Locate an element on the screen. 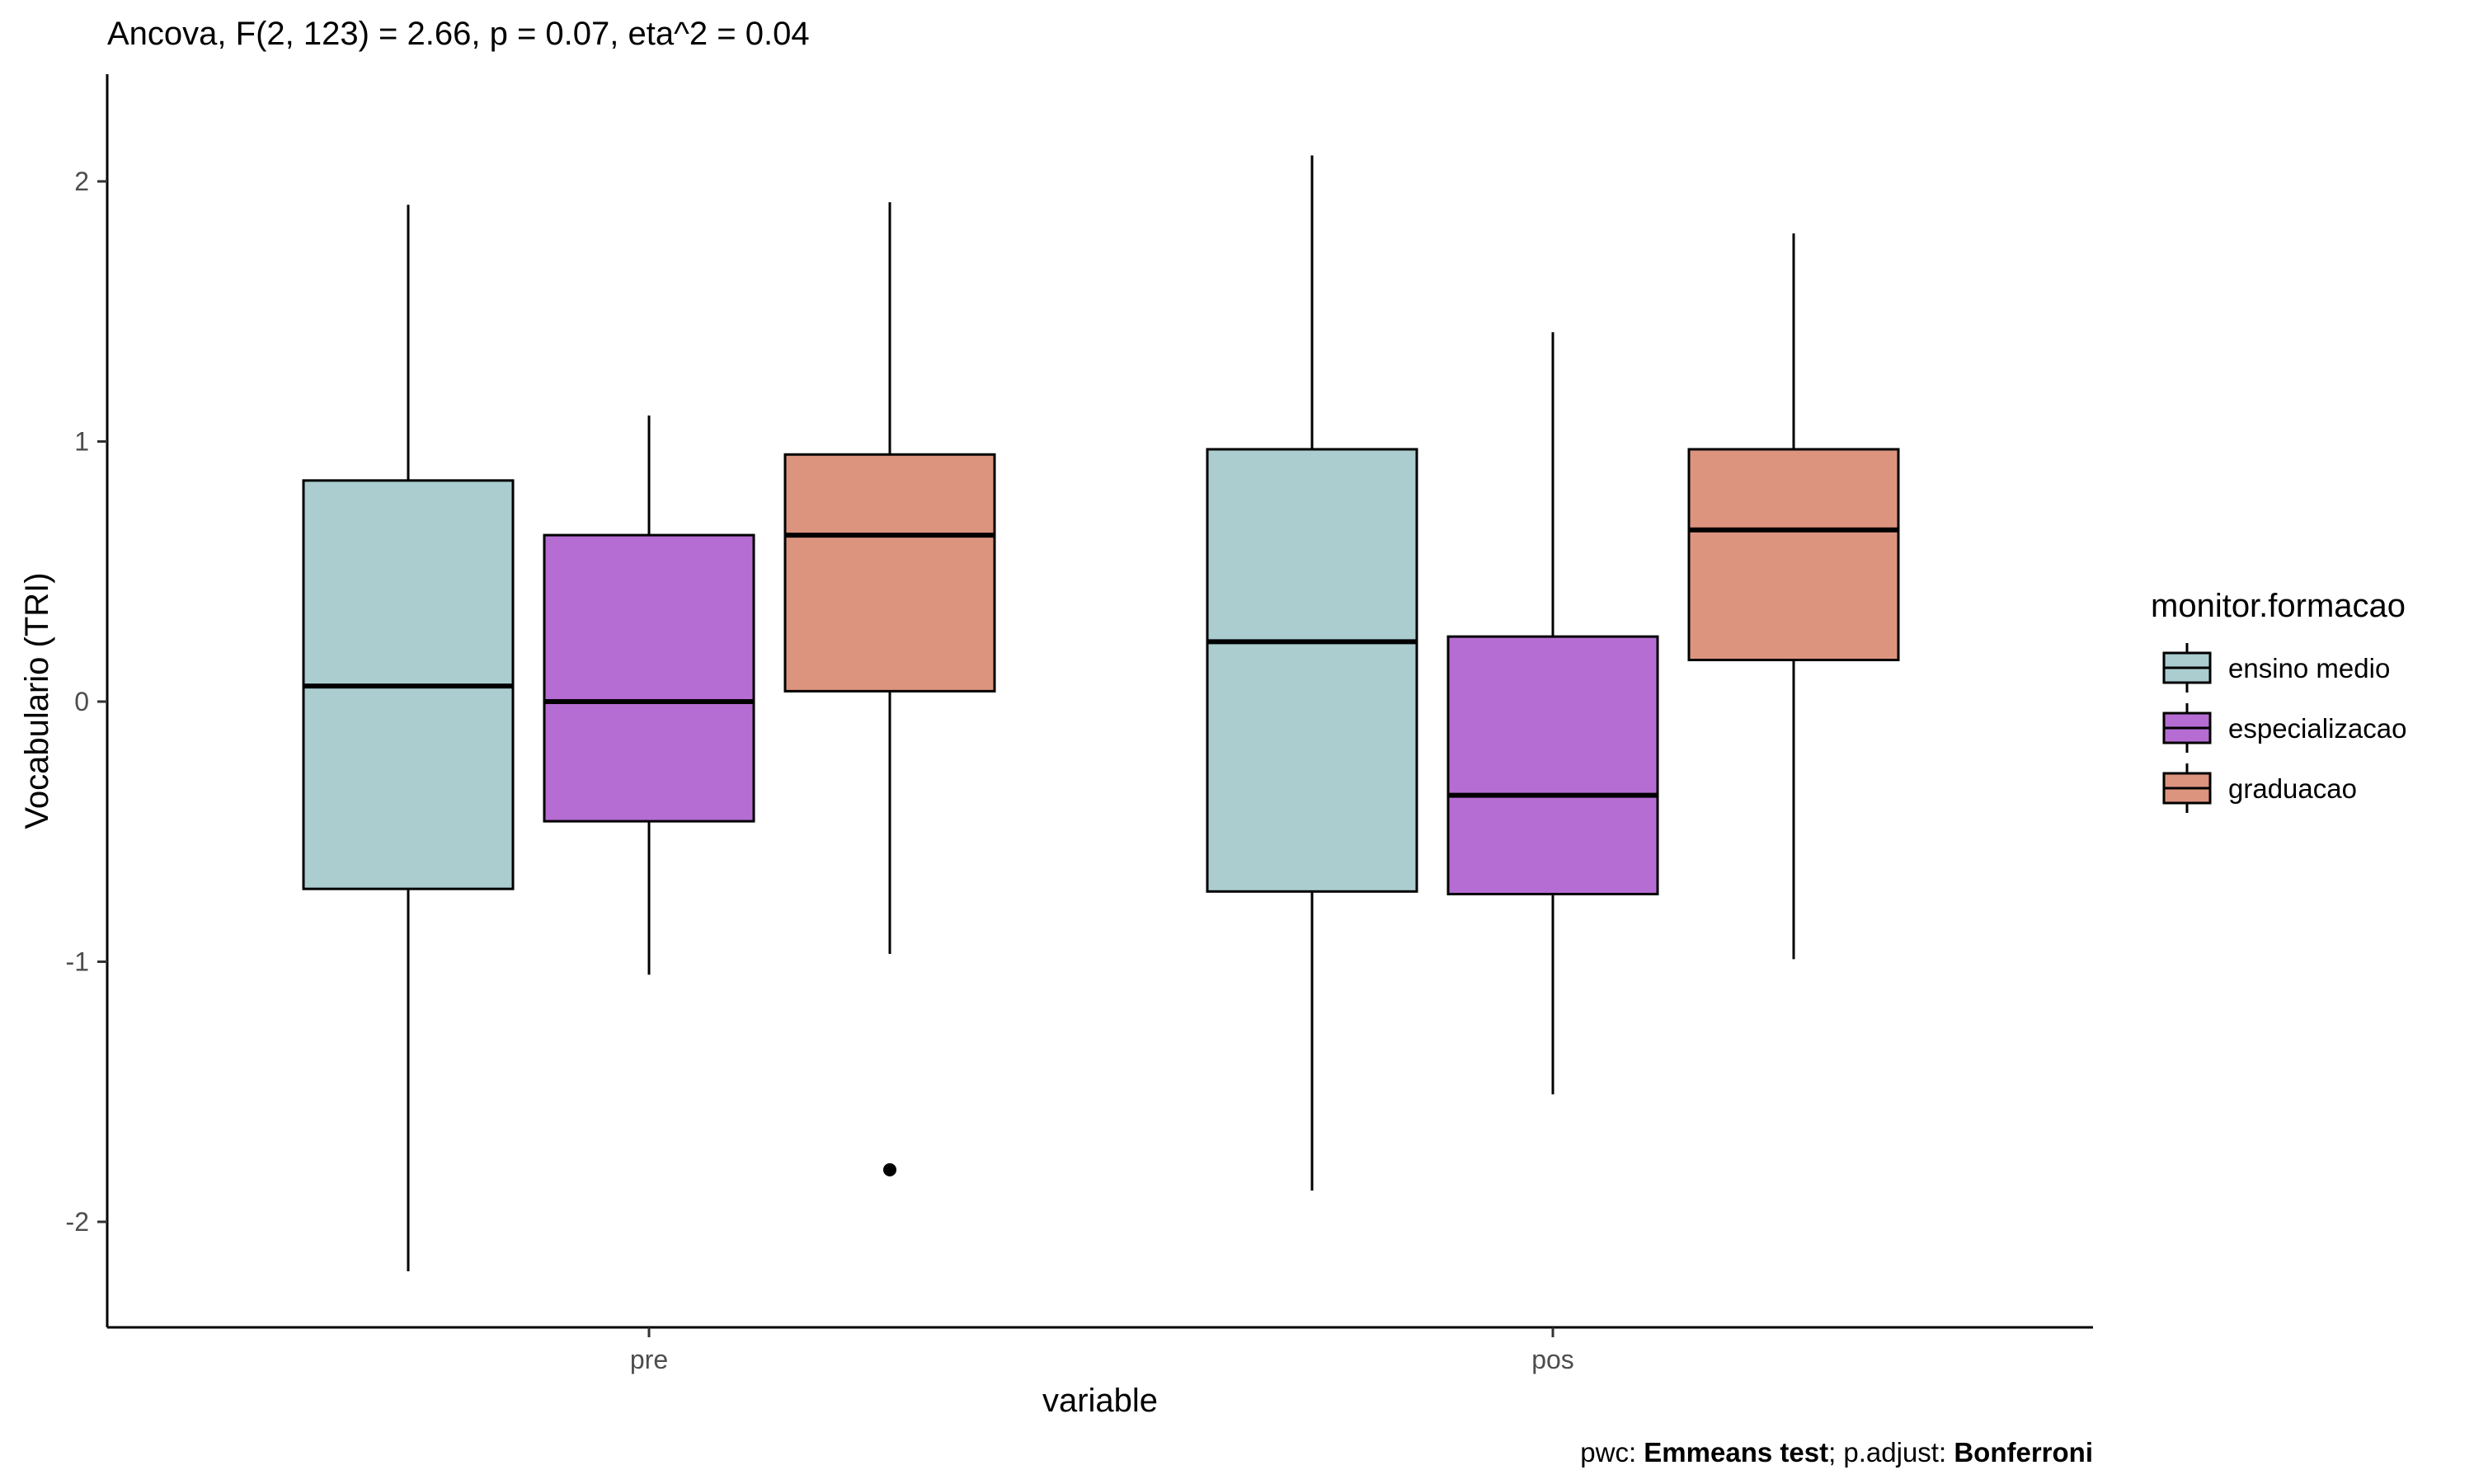 This screenshot has height=1484, width=2474. box-ensino-medio-pos is located at coordinates (1312, 673).